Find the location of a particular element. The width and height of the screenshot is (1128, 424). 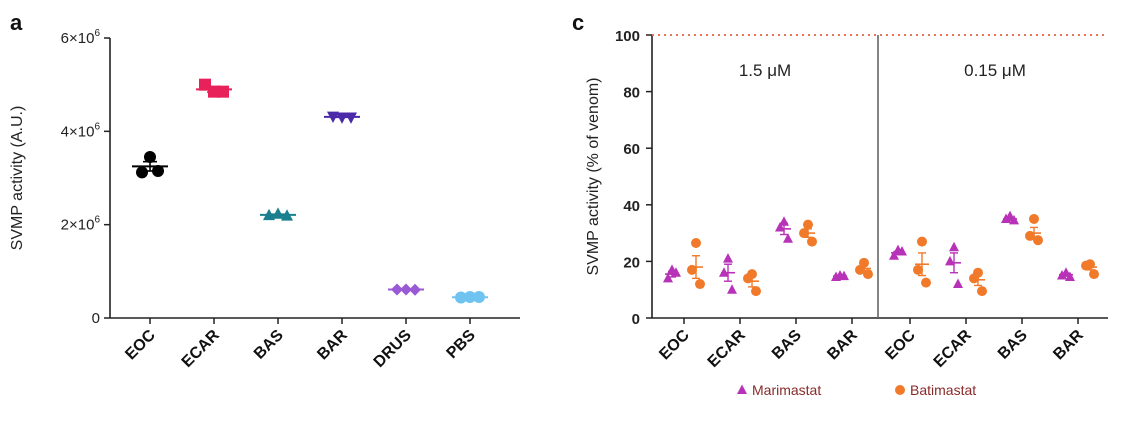

series-a-bar is located at coordinates (342, 117).